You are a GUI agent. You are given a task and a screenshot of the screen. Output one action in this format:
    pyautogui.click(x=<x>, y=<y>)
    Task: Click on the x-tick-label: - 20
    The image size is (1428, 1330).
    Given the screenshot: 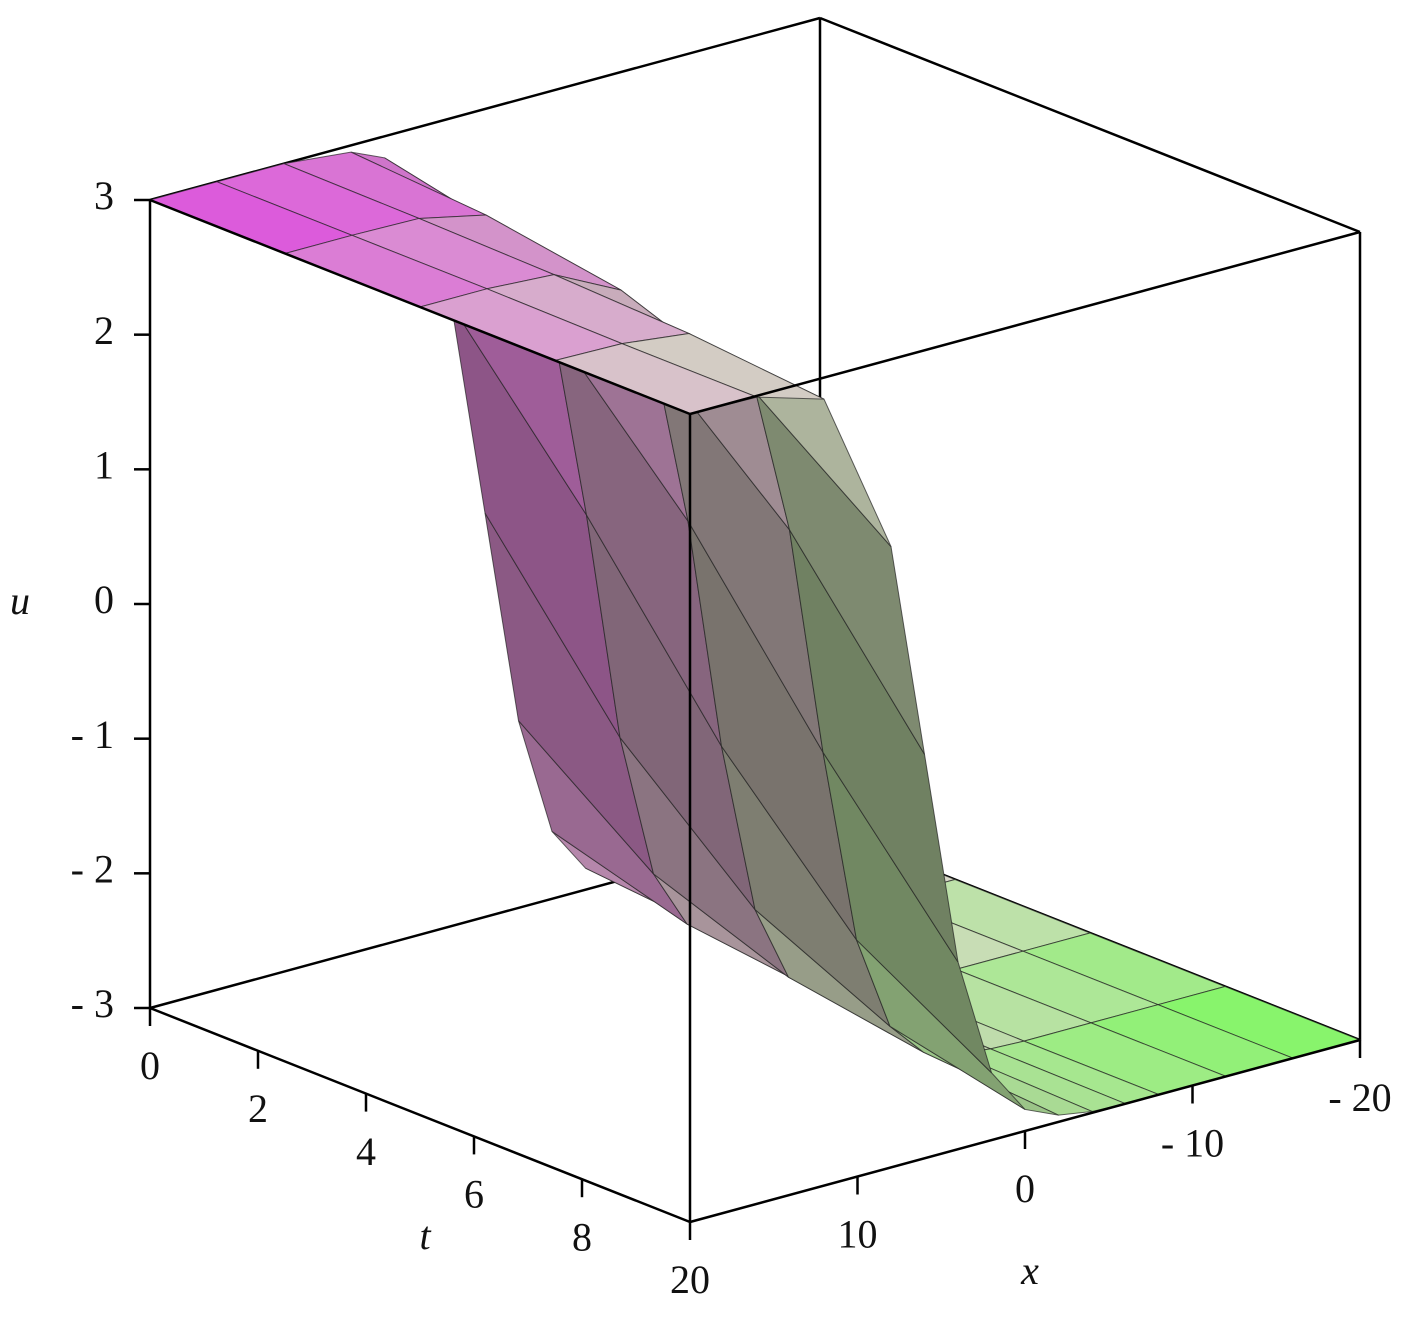 What is the action you would take?
    pyautogui.click(x=1359, y=1097)
    